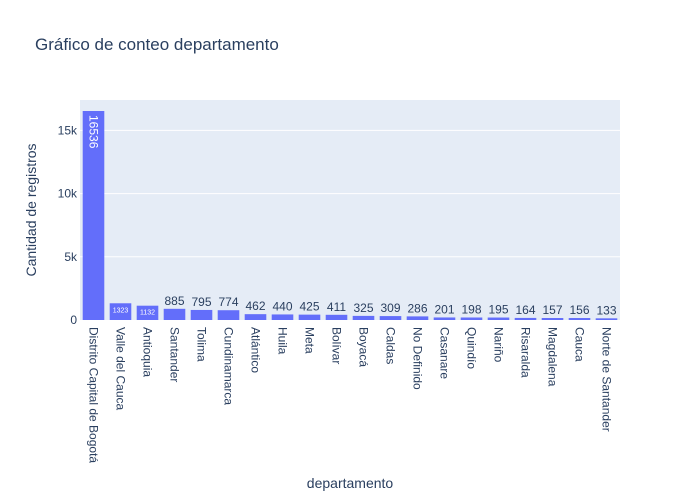  I want to click on data-label: 156, so click(579, 310).